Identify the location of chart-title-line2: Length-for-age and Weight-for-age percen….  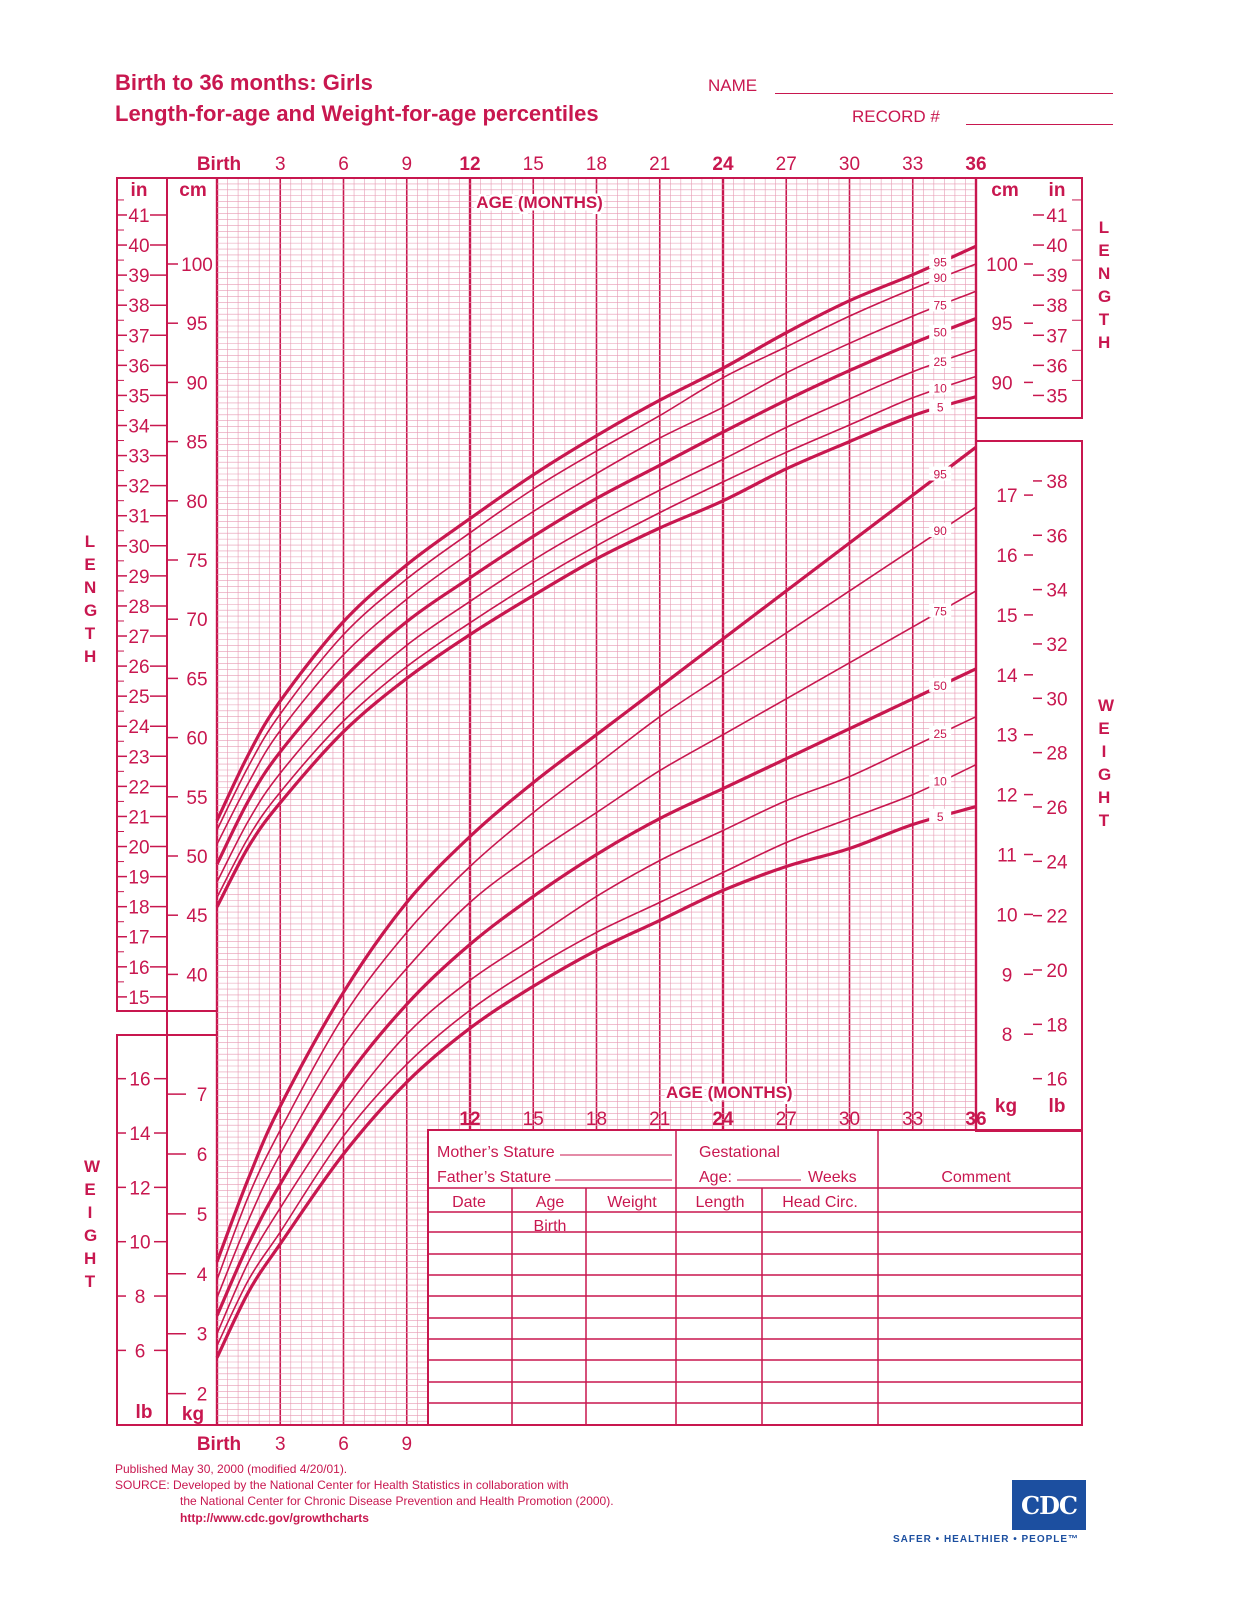
(357, 113).